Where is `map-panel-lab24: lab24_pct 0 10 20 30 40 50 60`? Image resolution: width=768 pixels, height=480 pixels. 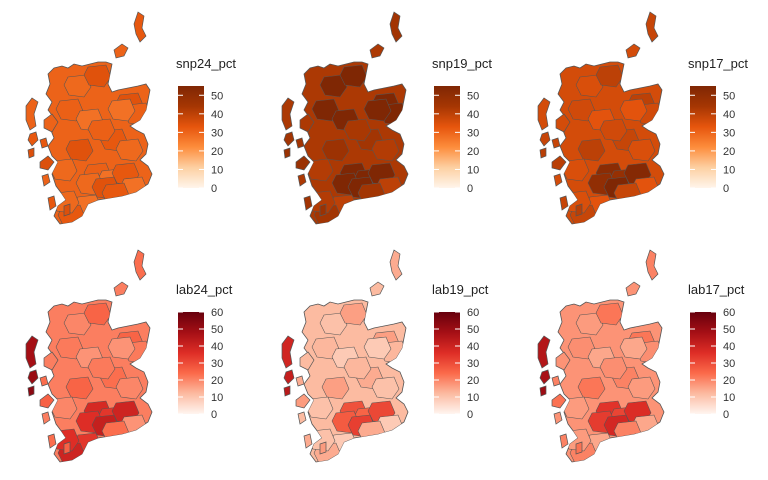 map-panel-lab24: lab24_pct 0 10 20 30 40 50 60 is located at coordinates (129, 356).